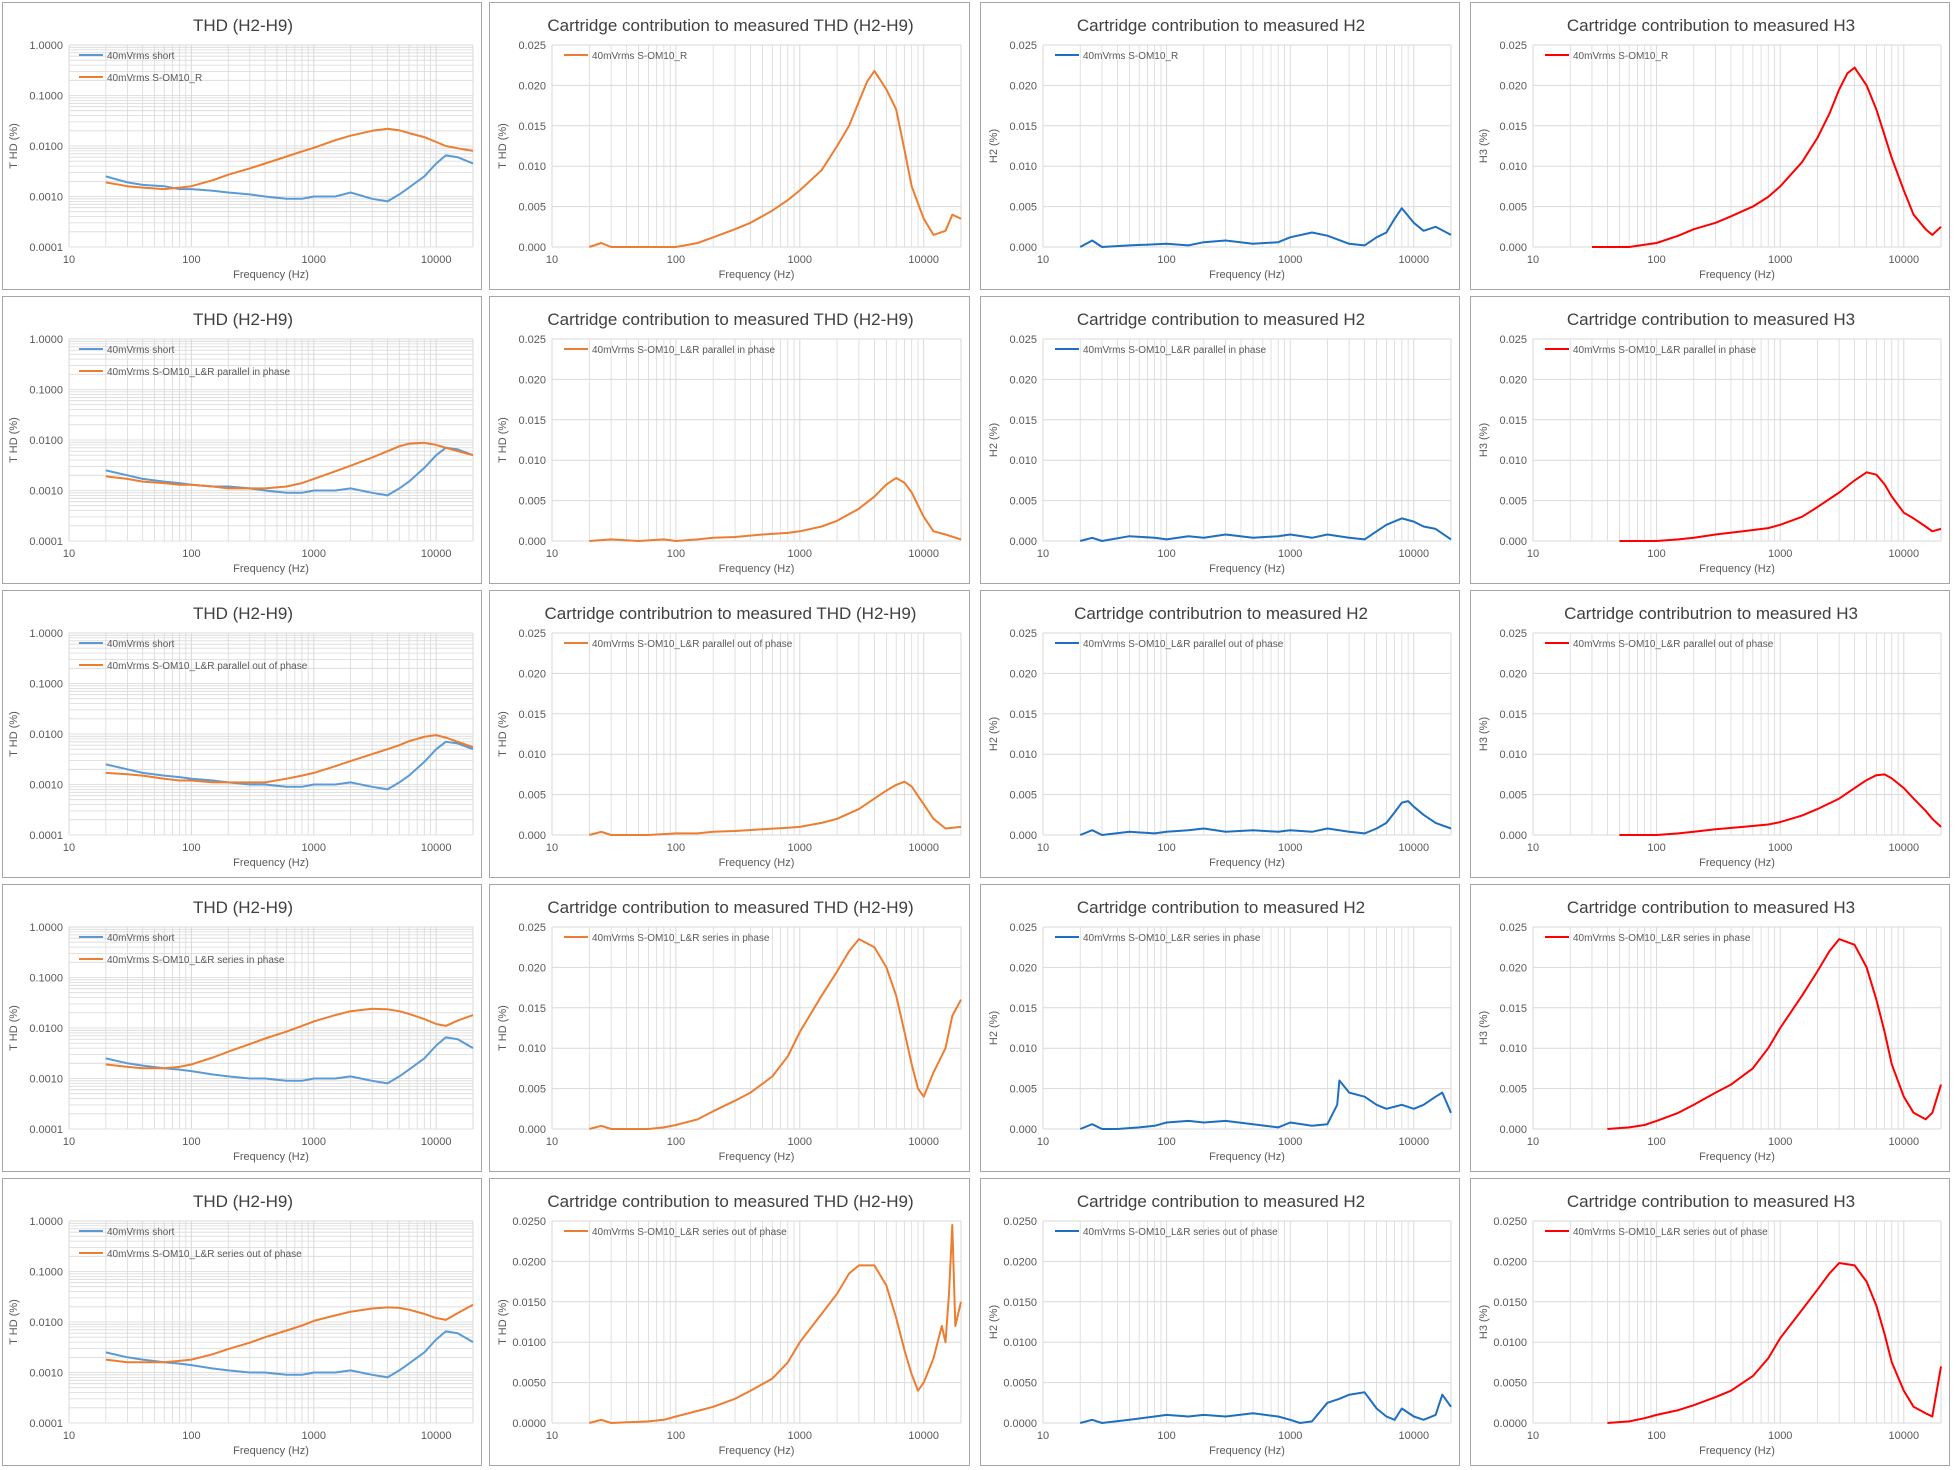 The width and height of the screenshot is (1956, 1470). I want to click on y-tick-label: 0.0150, so click(529, 1303).